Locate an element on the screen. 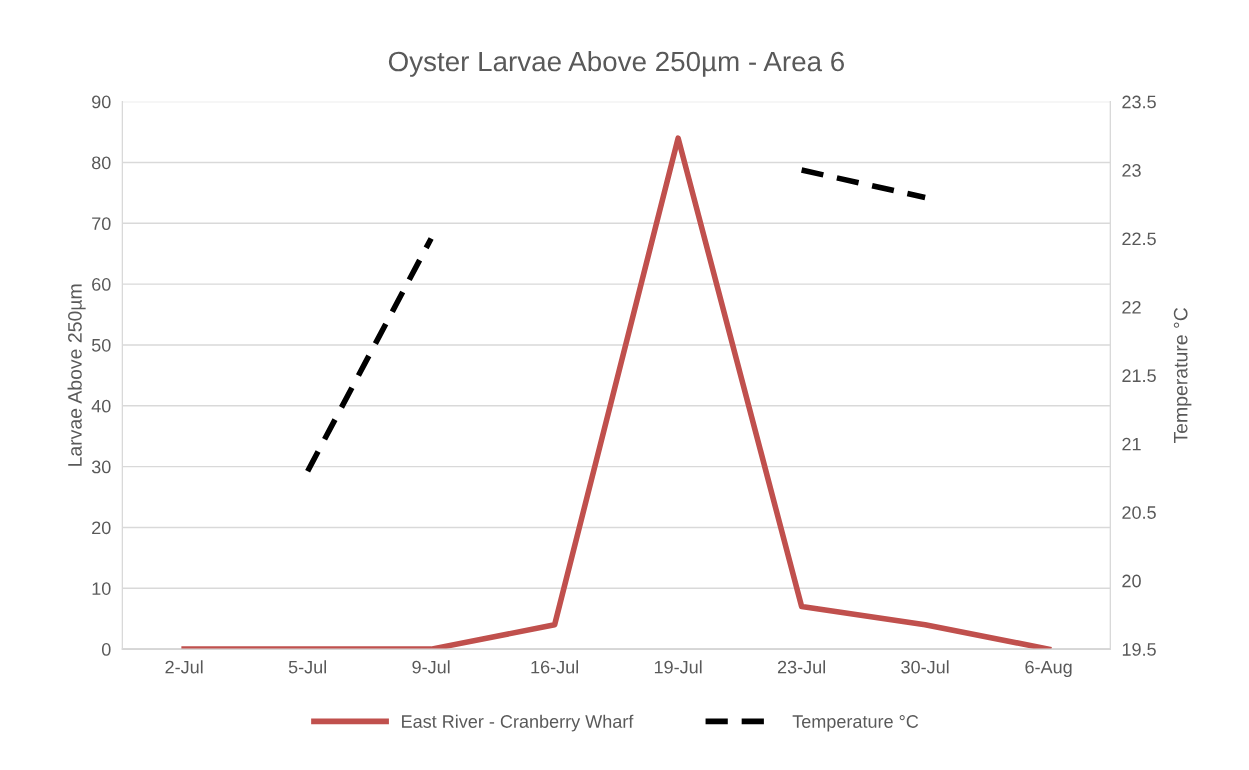 This screenshot has width=1249, height=770. y2-axis-title: Temperature °C is located at coordinates (1182, 375).